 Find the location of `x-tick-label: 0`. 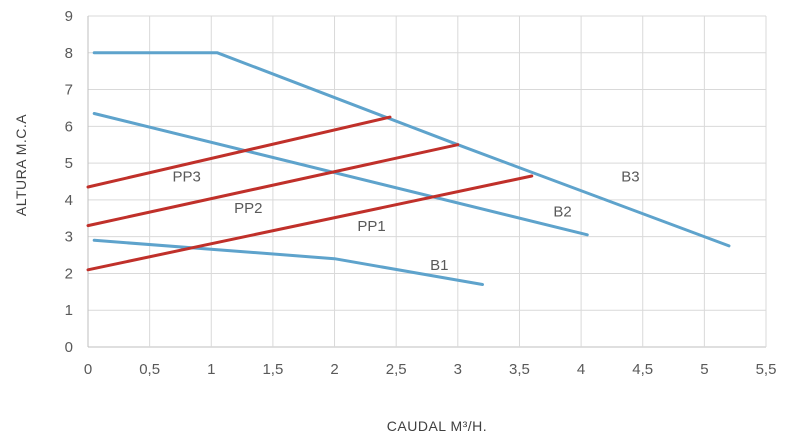

x-tick-label: 0 is located at coordinates (88, 369).